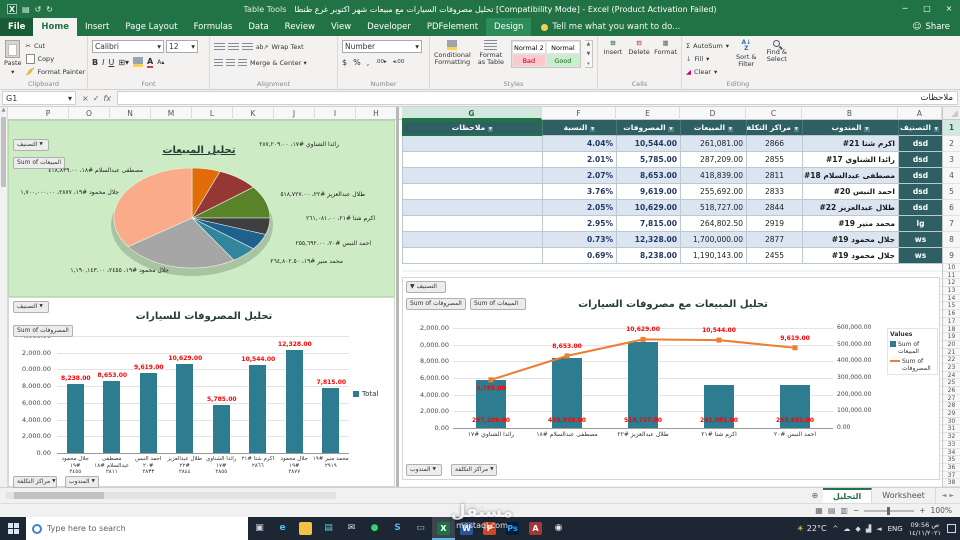 The height and width of the screenshot is (540, 960). Describe the element at coordinates (35, 482) in the screenshot. I see `bar-axis-button-1: مراكز التكلفة ▼` at that location.